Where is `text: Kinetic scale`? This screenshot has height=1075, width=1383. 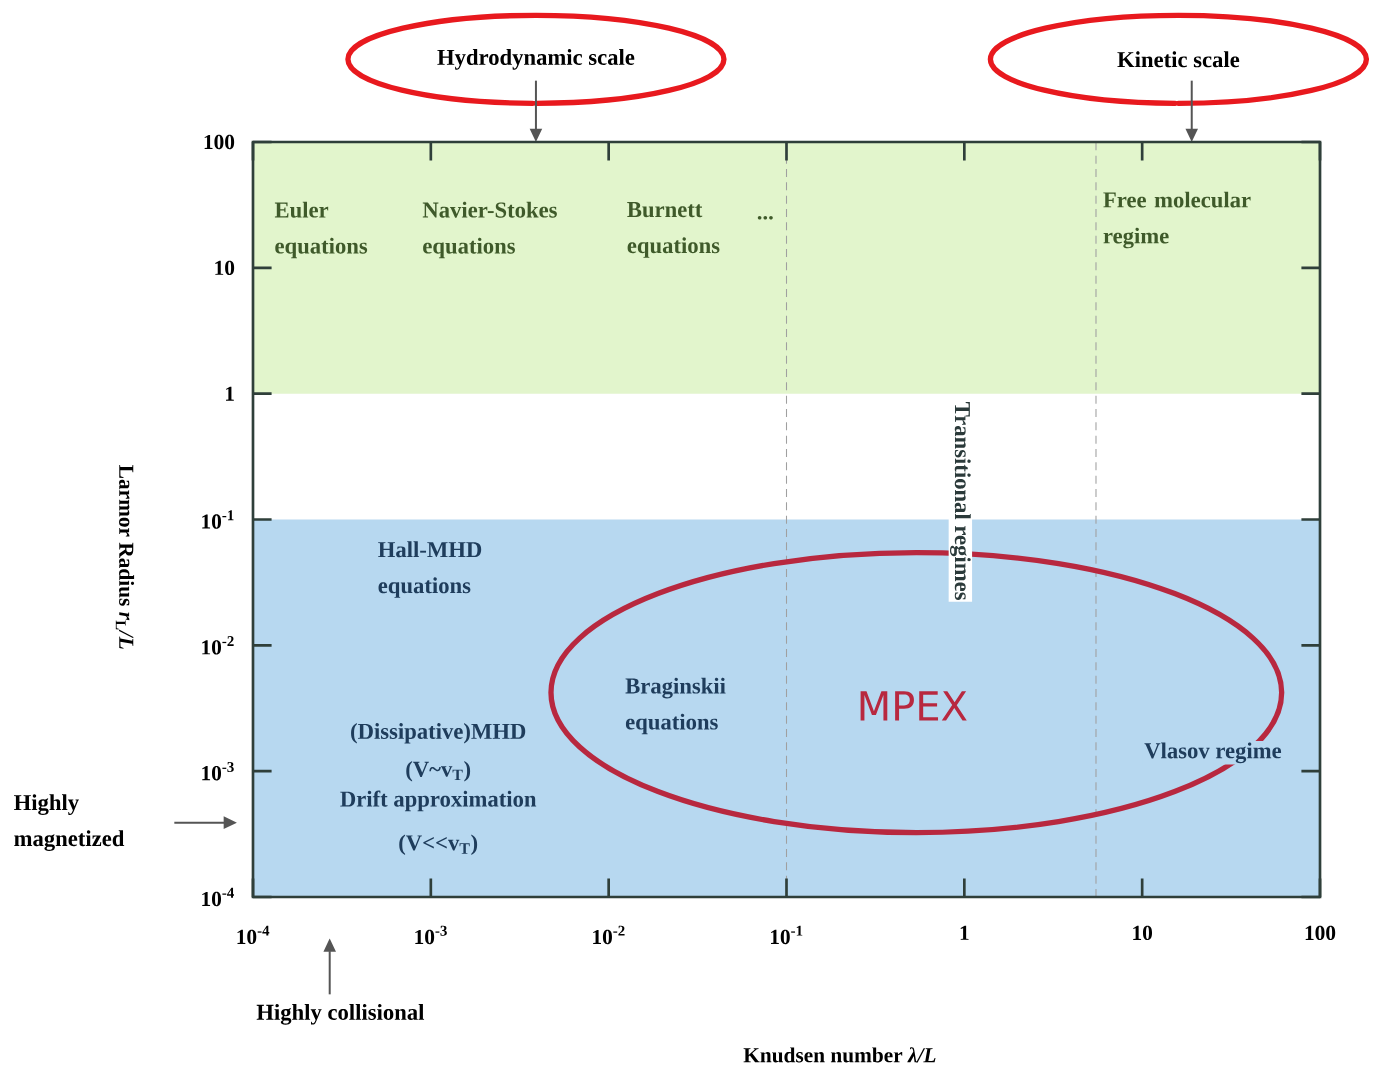
text: Kinetic scale is located at coordinates (1178, 59).